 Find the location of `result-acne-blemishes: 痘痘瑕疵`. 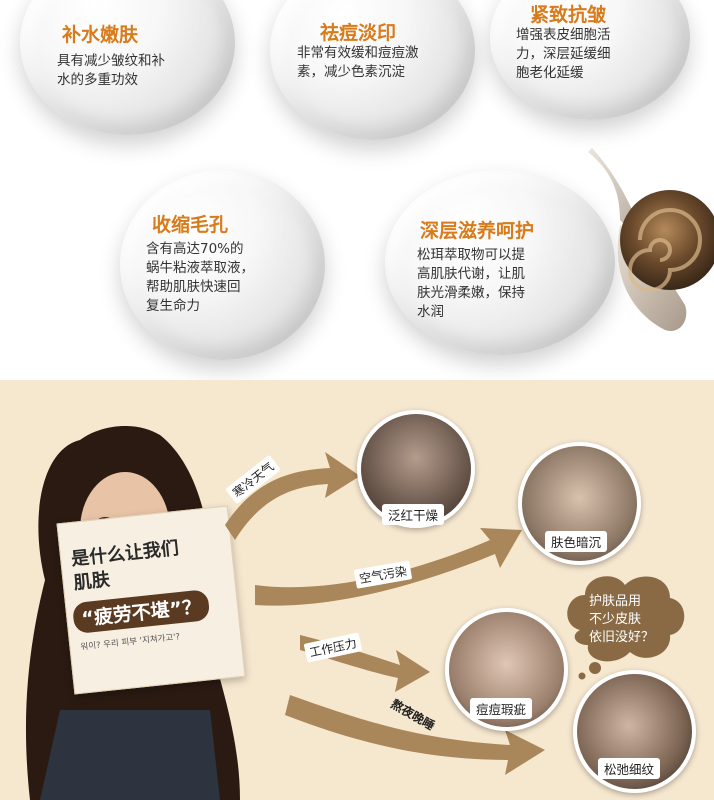

result-acne-blemishes: 痘痘瑕疵 is located at coordinates (501, 708).